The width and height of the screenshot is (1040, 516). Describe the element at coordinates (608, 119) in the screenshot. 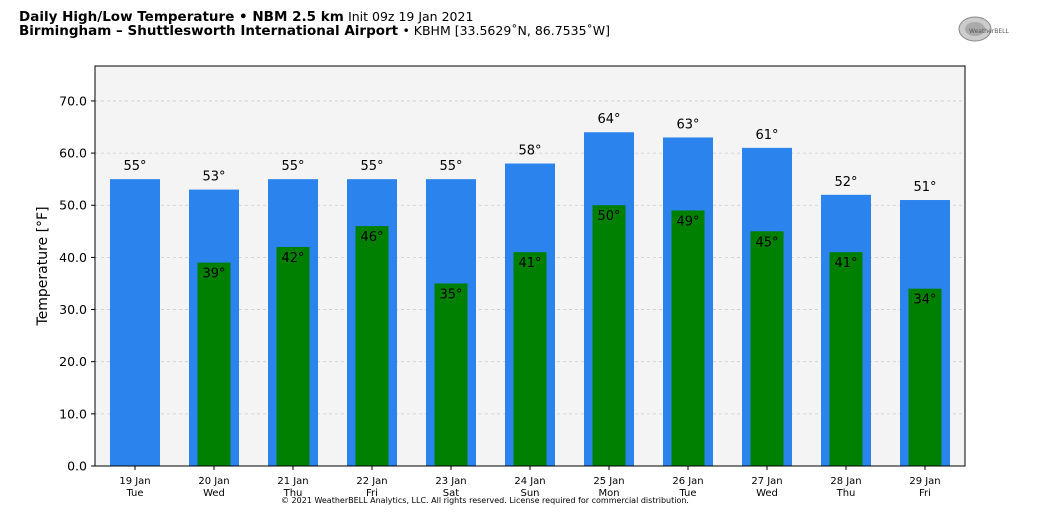

I see `high-label: 64°` at that location.